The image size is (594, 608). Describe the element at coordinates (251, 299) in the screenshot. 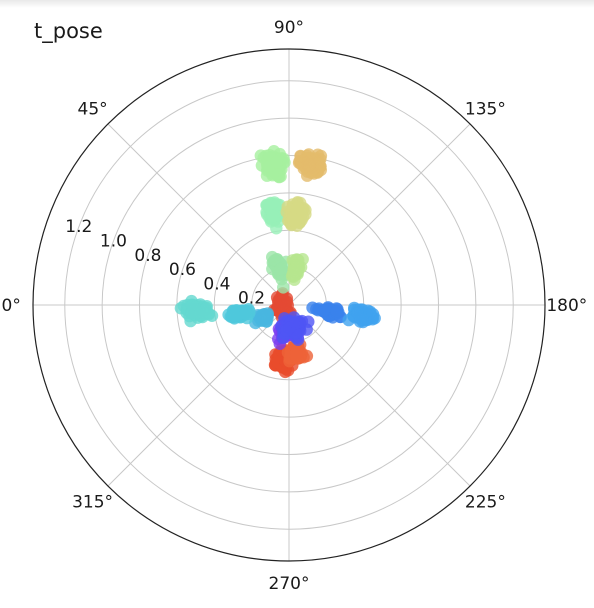

I see `r-tick-label: 0.2` at that location.